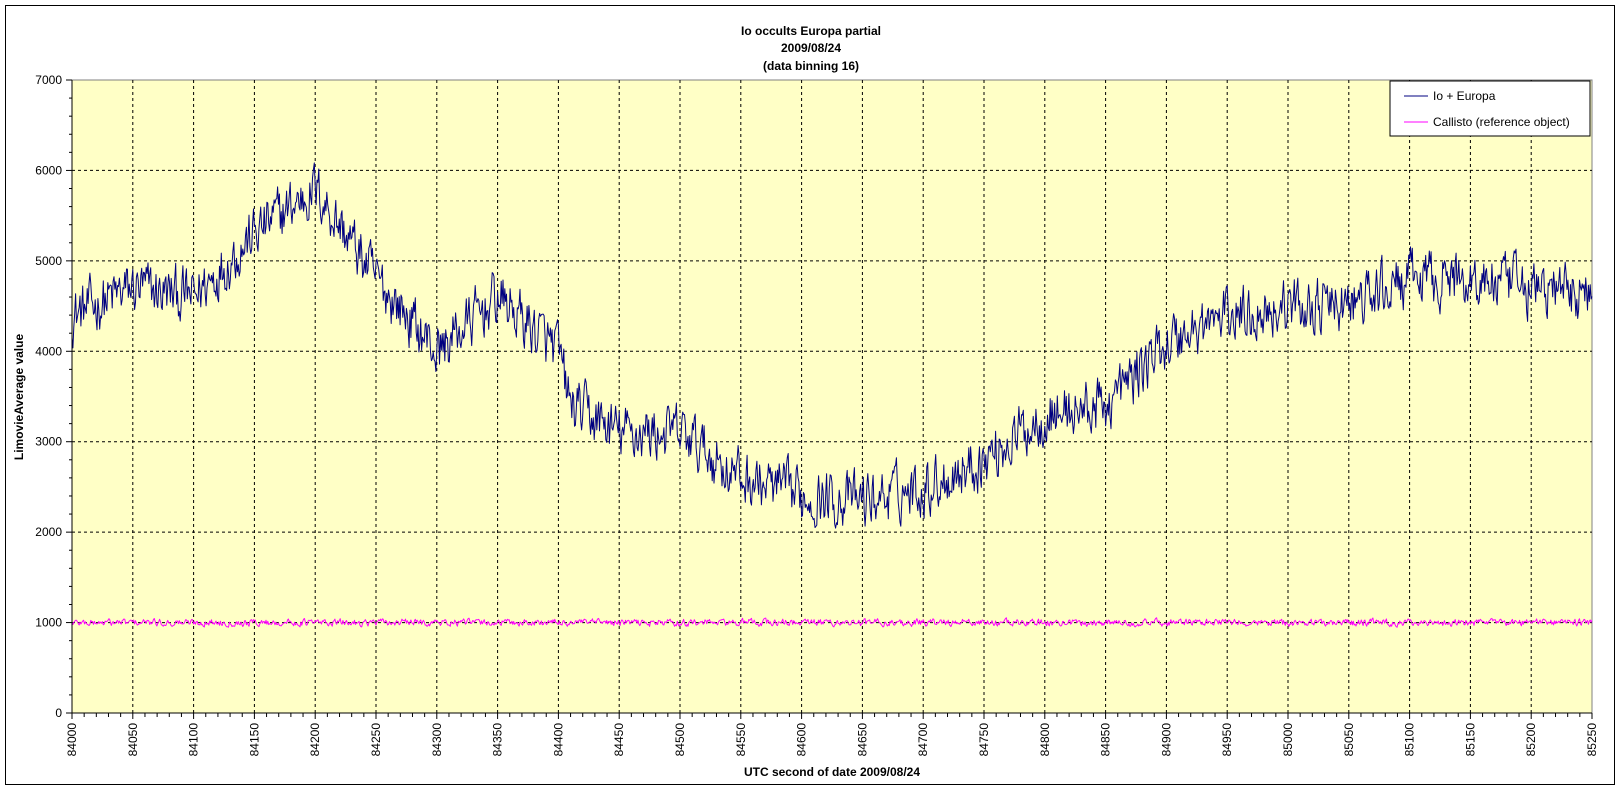 Image resolution: width=1622 pixels, height=791 pixels. I want to click on legend: Io + Europa Callisto (reference object), so click(1490, 108).